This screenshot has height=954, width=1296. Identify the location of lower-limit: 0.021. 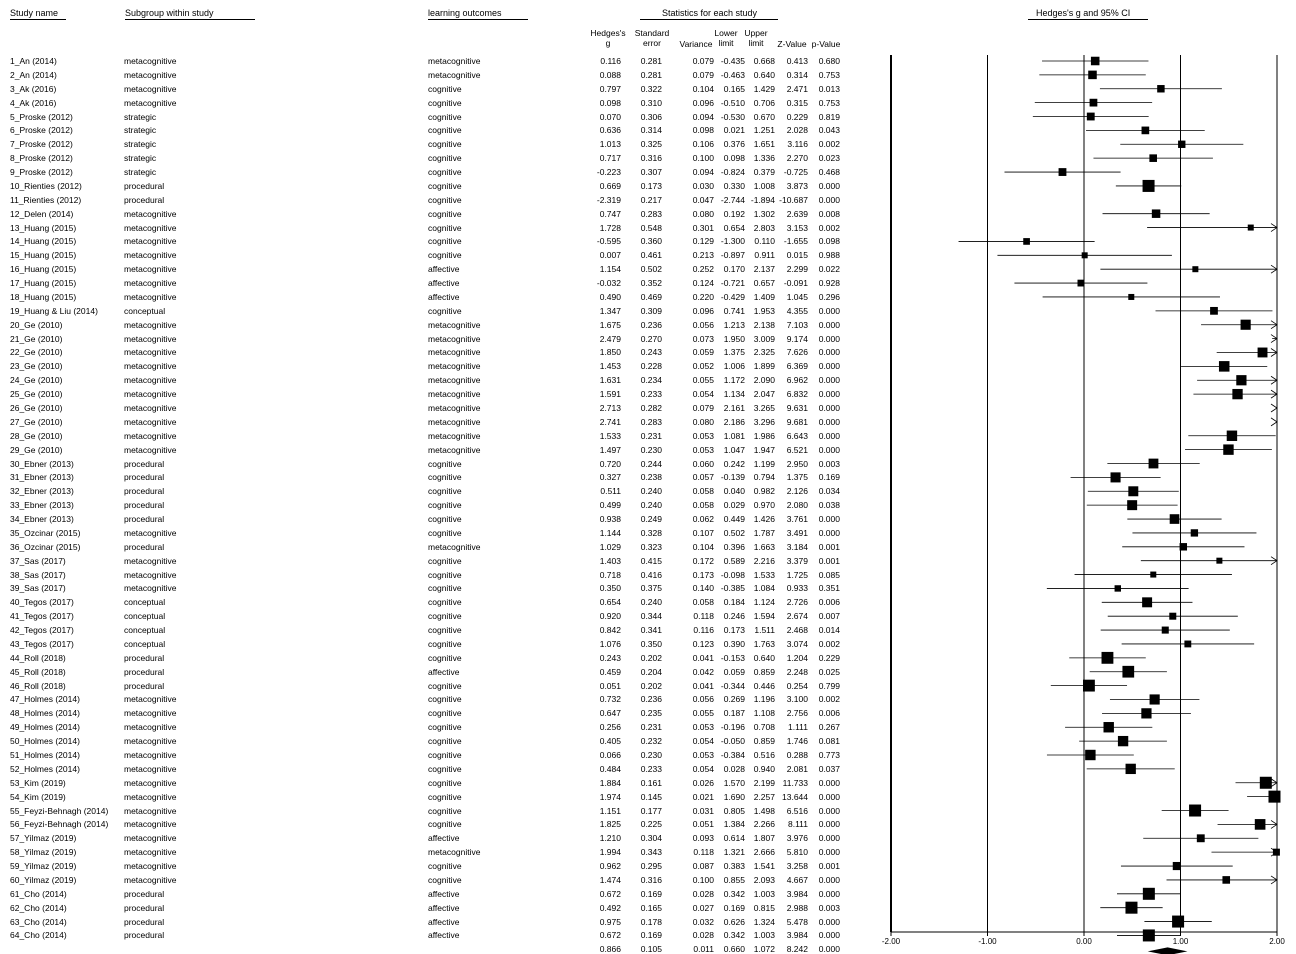
(734, 130).